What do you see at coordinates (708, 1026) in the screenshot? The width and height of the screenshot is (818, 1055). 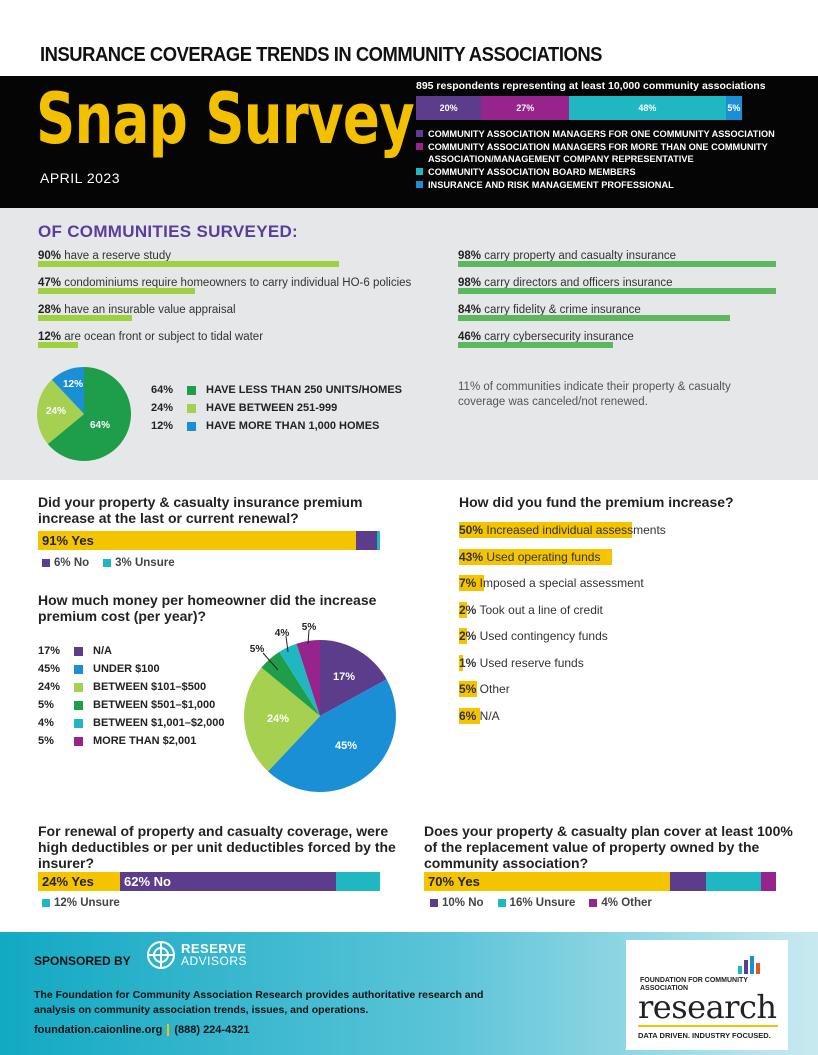 I see `logo-underline` at bounding box center [708, 1026].